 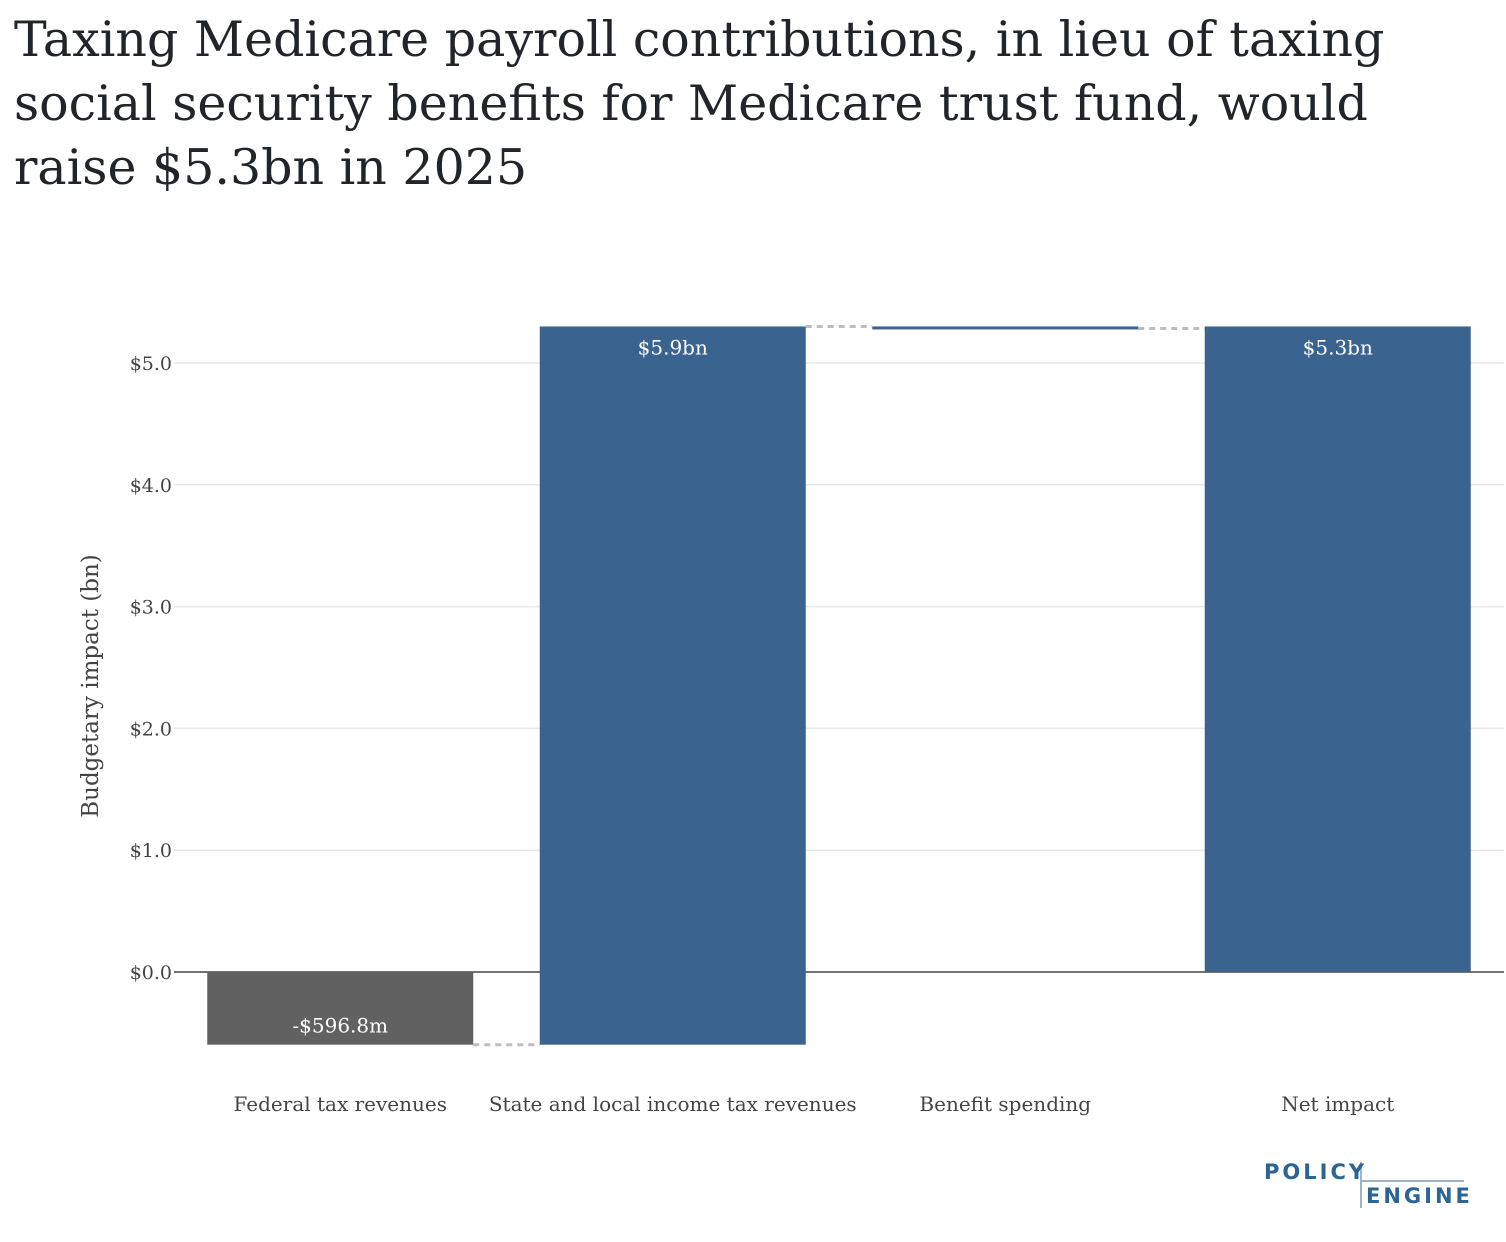 I want to click on x-category-label: Benefit spending, so click(x=1005, y=1104).